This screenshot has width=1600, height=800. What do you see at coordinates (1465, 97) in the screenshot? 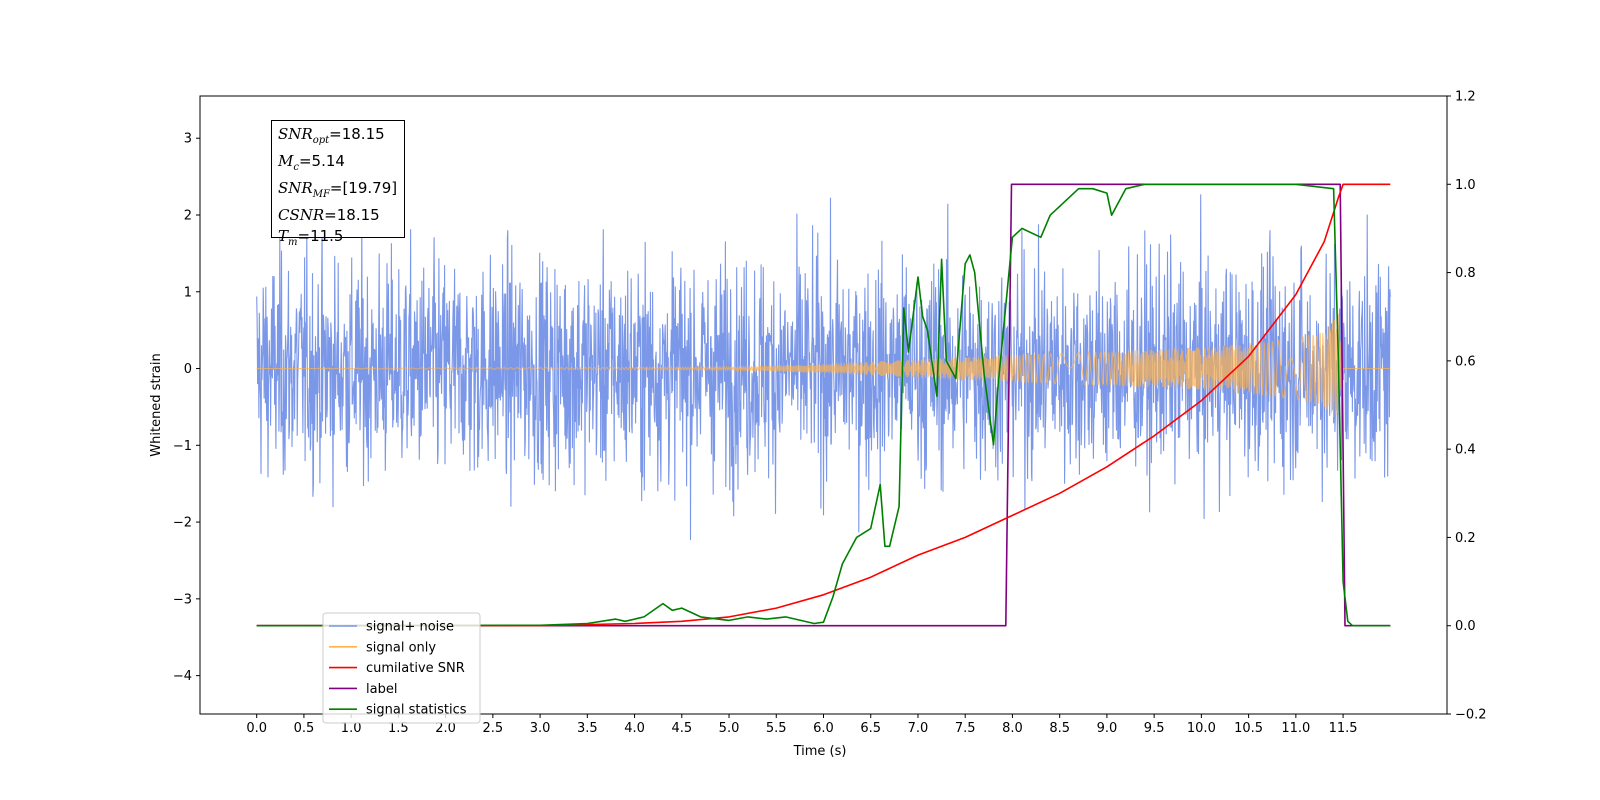
I see `y2-tick-label: 1.2` at bounding box center [1465, 97].